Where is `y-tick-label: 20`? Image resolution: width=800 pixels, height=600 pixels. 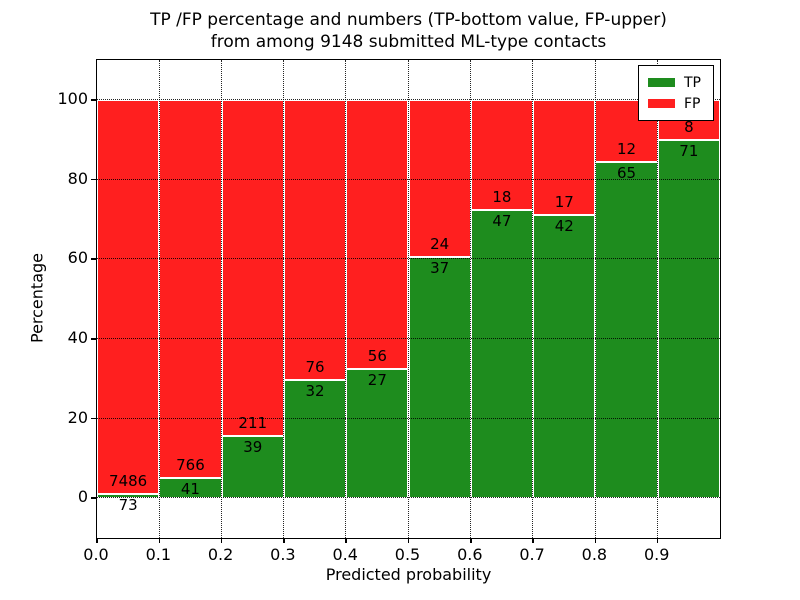
y-tick-label: 20 is located at coordinates (77, 417).